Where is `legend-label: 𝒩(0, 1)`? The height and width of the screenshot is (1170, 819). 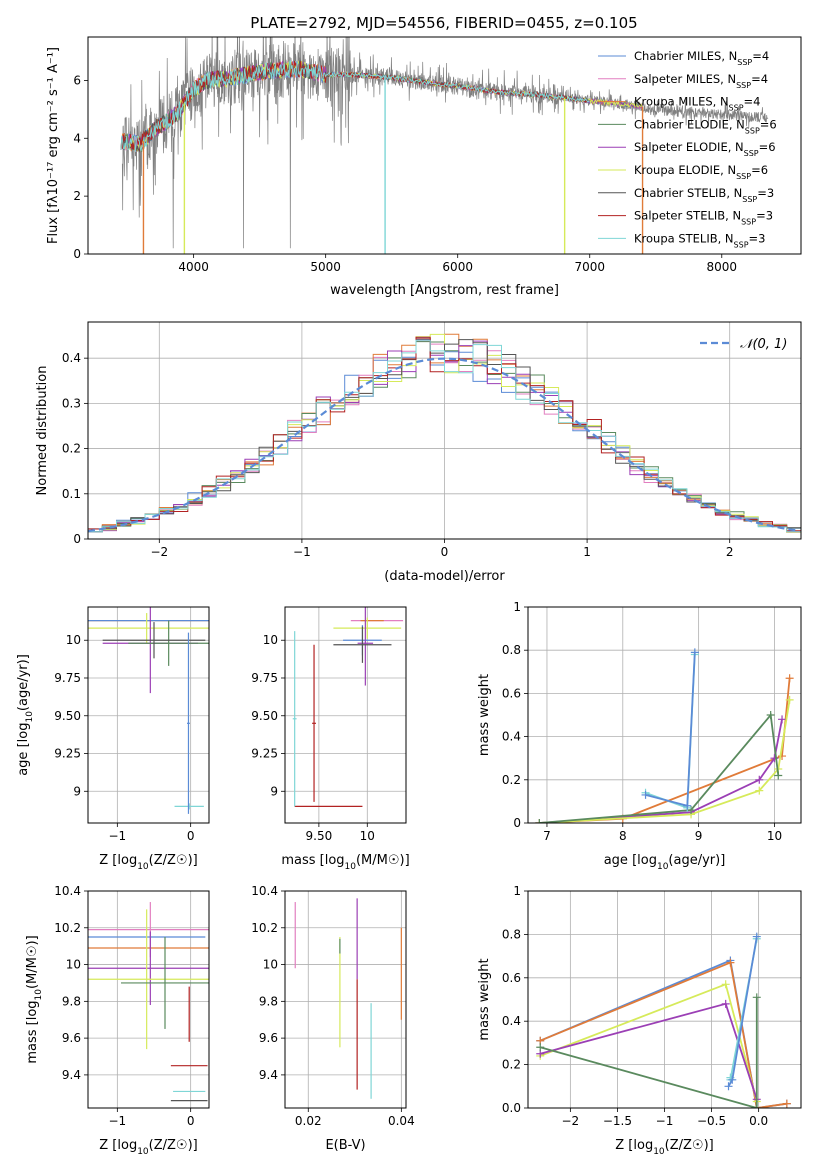 legend-label: 𝒩(0, 1) is located at coordinates (763, 344).